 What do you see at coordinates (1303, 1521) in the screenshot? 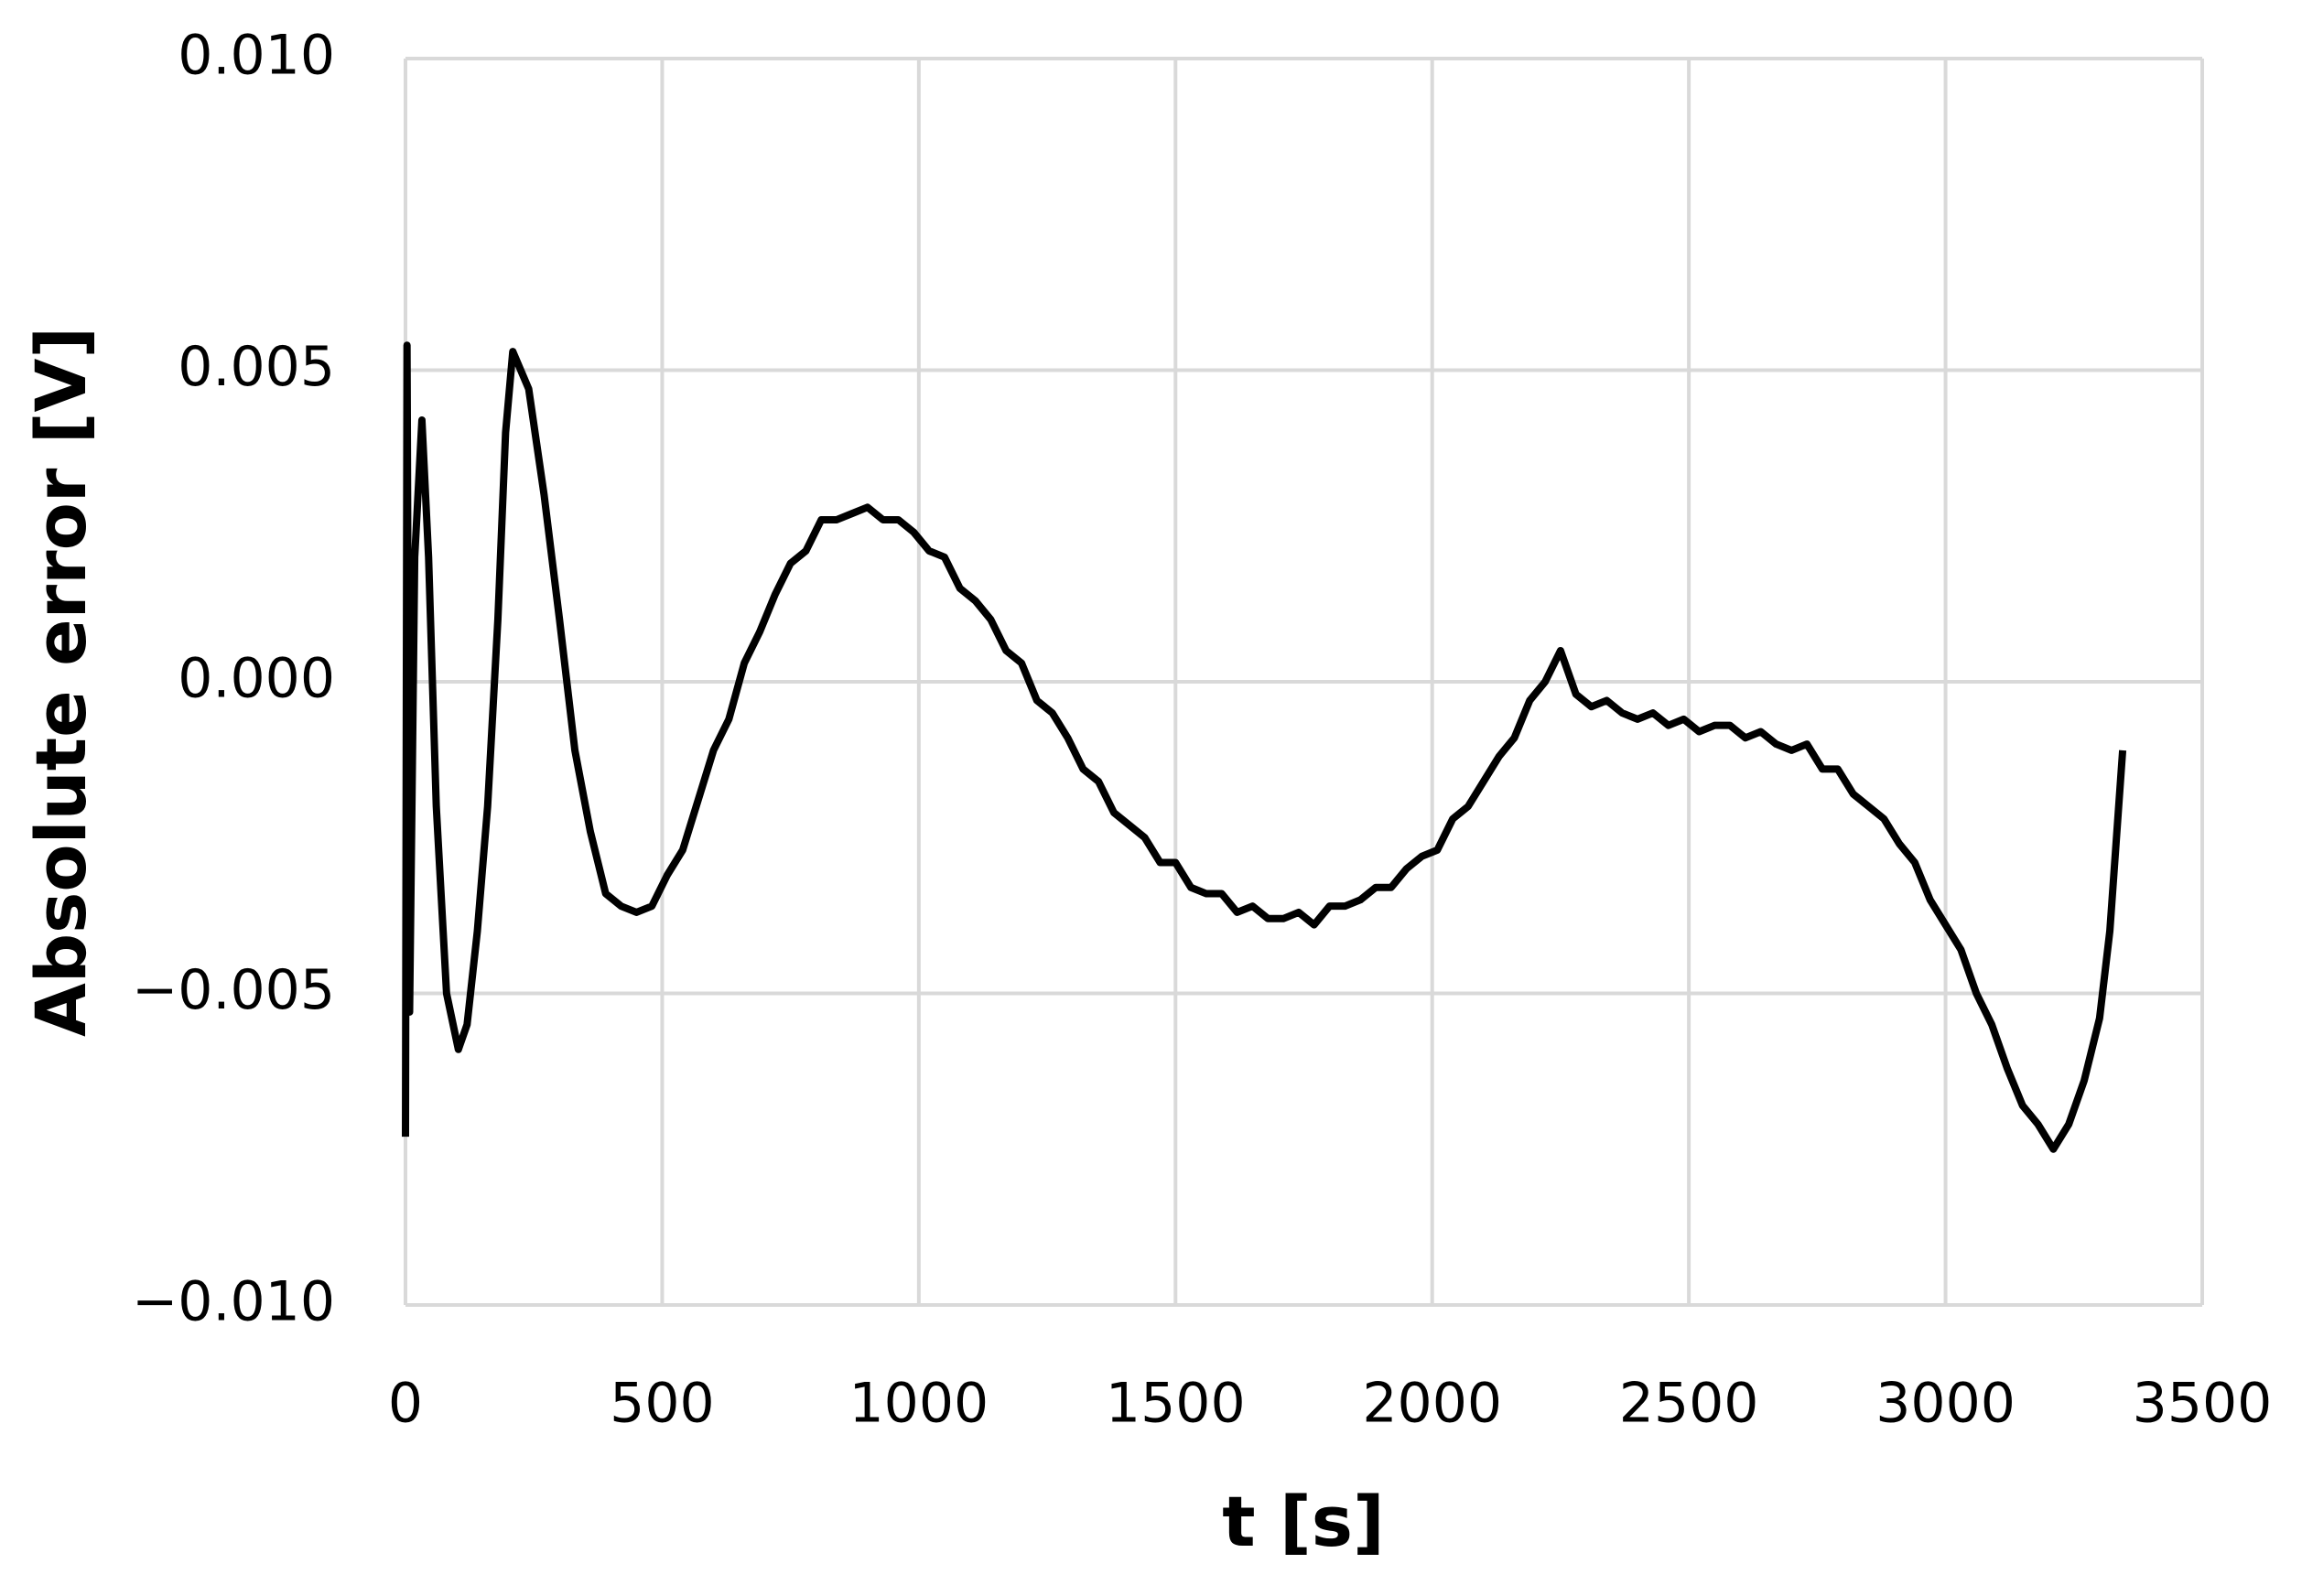
I see `x-axis-title: t [s]` at bounding box center [1303, 1521].